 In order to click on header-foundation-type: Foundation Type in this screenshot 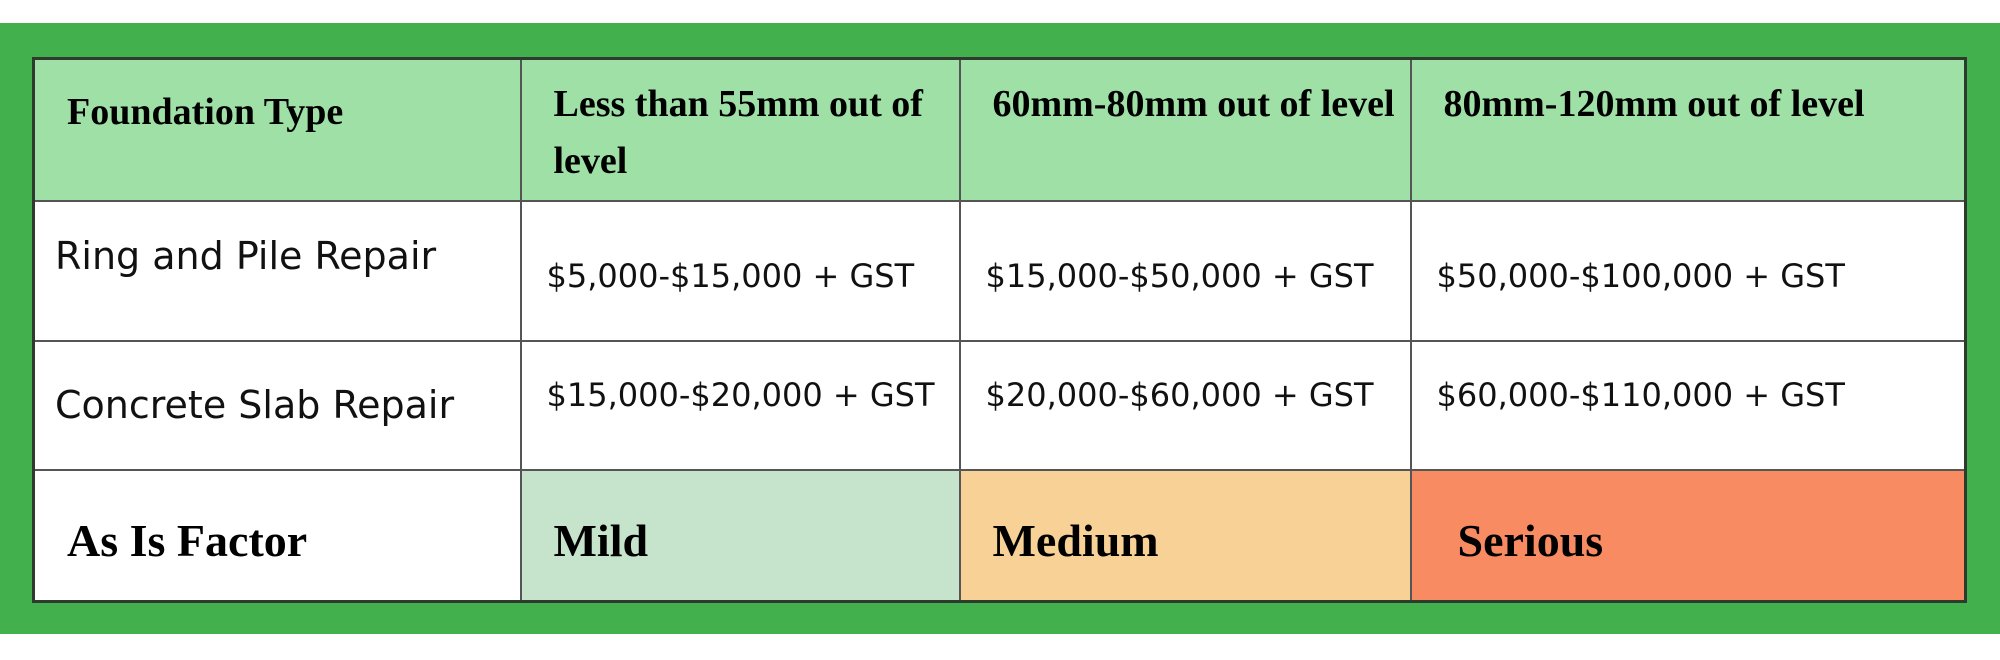, I will do `click(277, 129)`.